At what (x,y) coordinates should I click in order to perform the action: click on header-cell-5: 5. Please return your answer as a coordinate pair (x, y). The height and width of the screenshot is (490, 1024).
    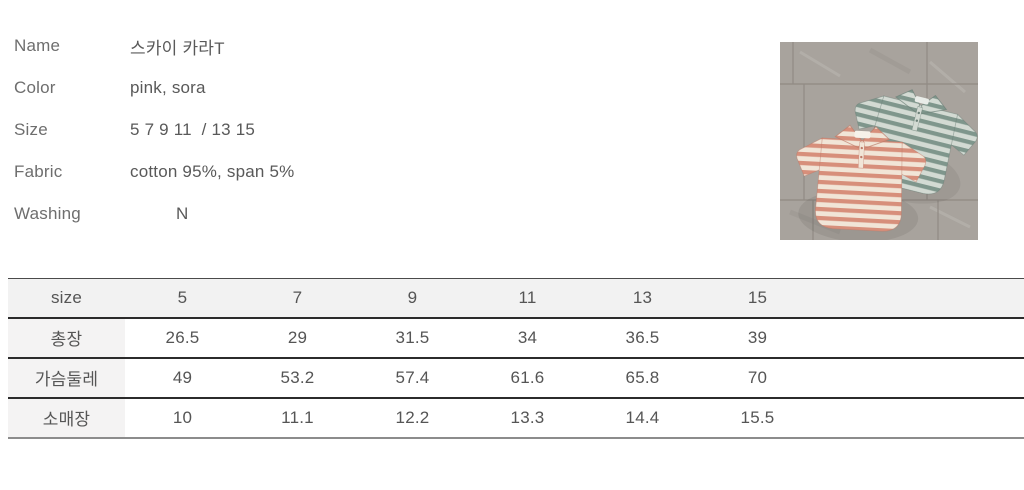
    Looking at the image, I should click on (182, 298).